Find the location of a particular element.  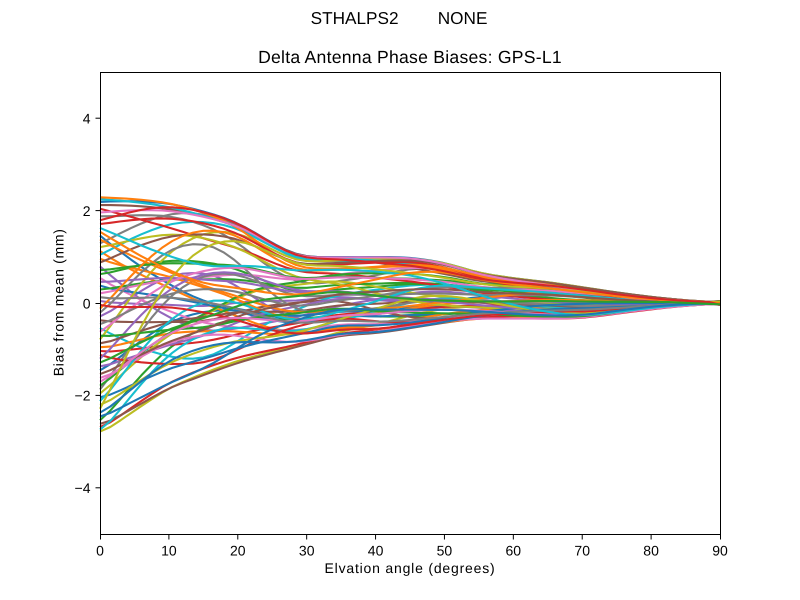

svg-text: 20 is located at coordinates (238, 550).